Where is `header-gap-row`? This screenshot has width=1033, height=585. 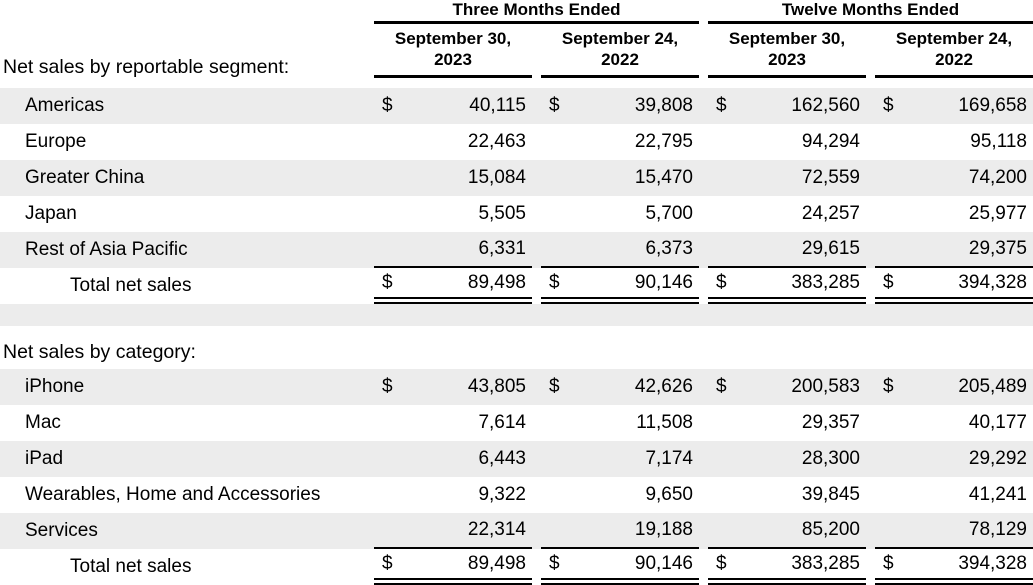
header-gap-row is located at coordinates (516, 83).